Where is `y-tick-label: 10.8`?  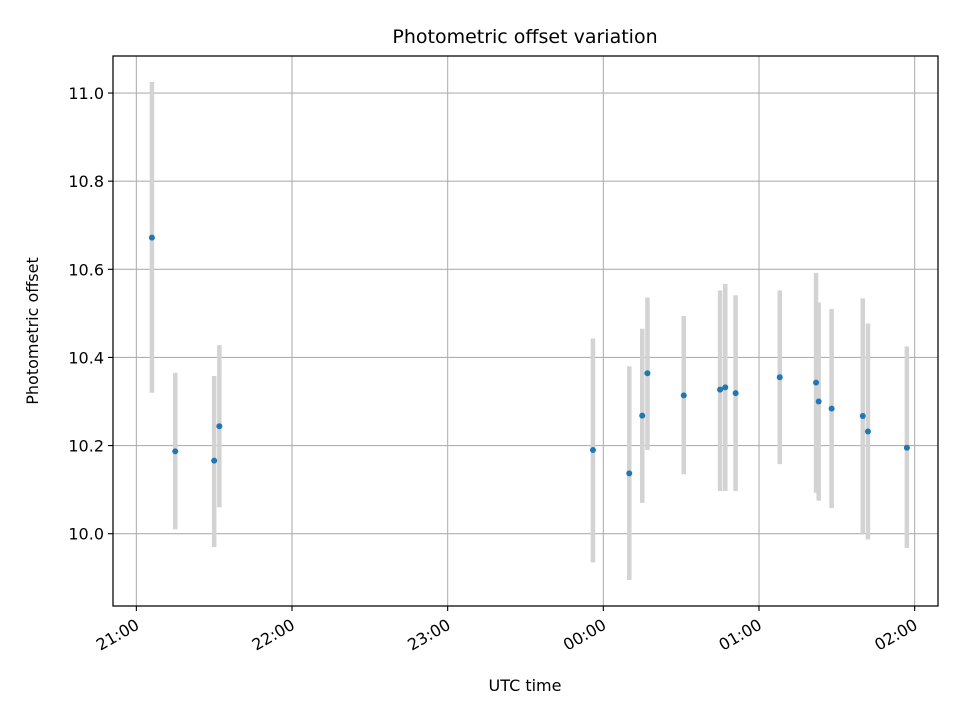 y-tick-label: 10.8 is located at coordinates (86, 181).